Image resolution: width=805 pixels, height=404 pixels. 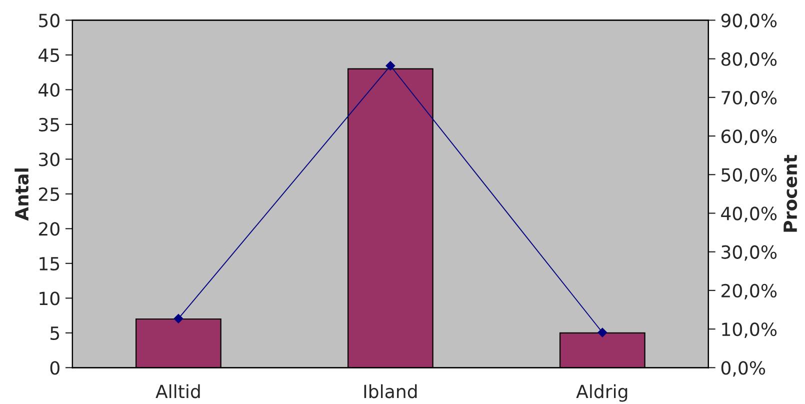 I want to click on y-tick-label: 20, so click(x=49, y=229).